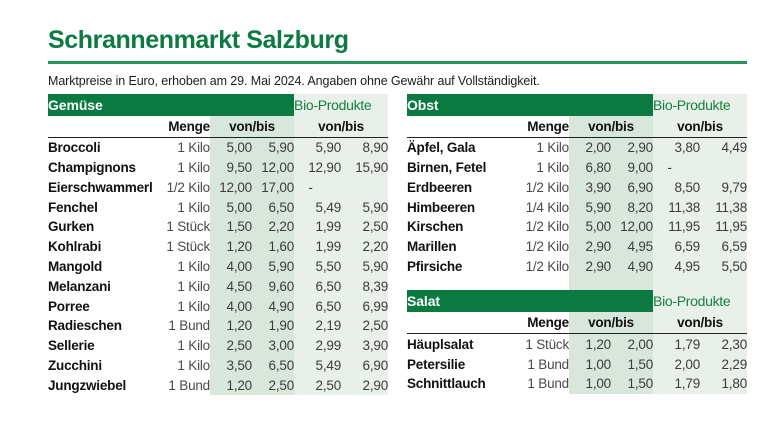 The height and width of the screenshot is (431, 770). What do you see at coordinates (577, 283) in the screenshot?
I see `column-shading-band` at bounding box center [577, 283].